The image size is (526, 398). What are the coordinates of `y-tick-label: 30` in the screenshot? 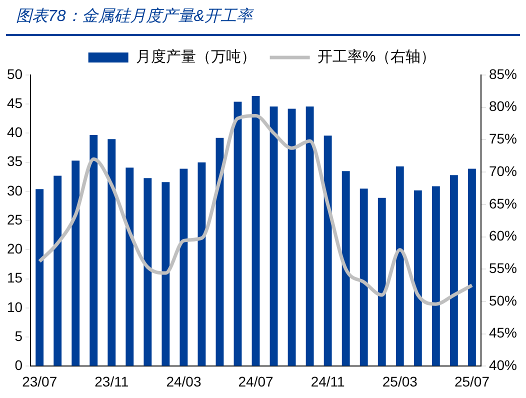 It's located at (14, 190).